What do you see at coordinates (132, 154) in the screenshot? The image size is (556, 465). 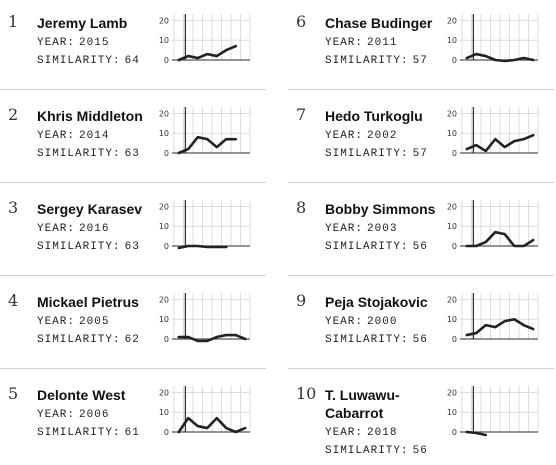 I see `similarity-value: 63` at bounding box center [132, 154].